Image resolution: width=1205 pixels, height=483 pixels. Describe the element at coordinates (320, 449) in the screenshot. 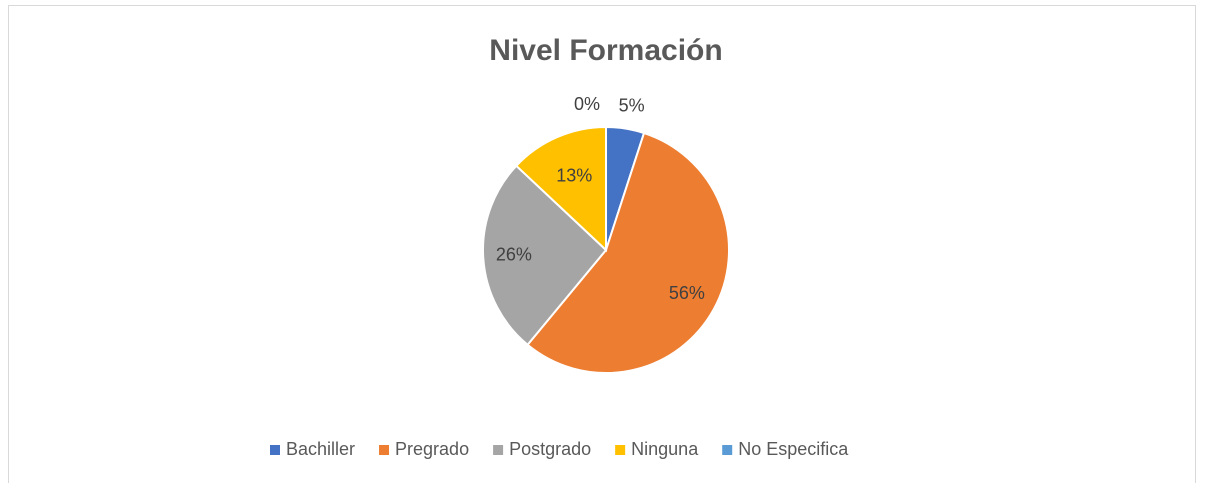

I see `legend-label: Bachiller` at that location.